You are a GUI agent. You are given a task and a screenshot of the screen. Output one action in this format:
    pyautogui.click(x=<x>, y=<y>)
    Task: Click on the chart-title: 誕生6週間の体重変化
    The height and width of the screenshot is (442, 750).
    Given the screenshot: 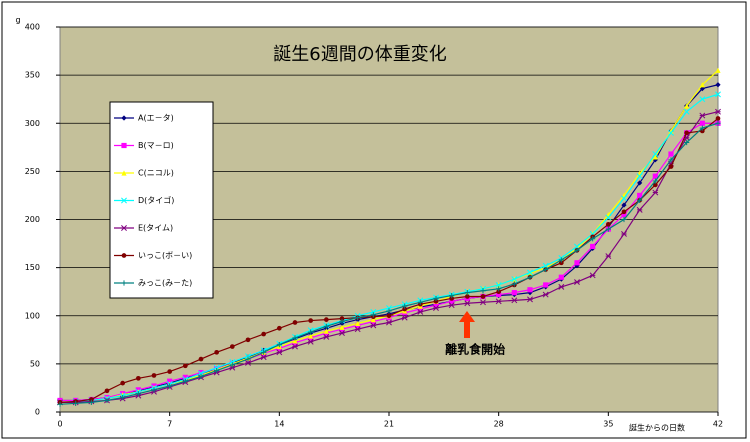 What is the action you would take?
    pyautogui.click(x=359, y=54)
    